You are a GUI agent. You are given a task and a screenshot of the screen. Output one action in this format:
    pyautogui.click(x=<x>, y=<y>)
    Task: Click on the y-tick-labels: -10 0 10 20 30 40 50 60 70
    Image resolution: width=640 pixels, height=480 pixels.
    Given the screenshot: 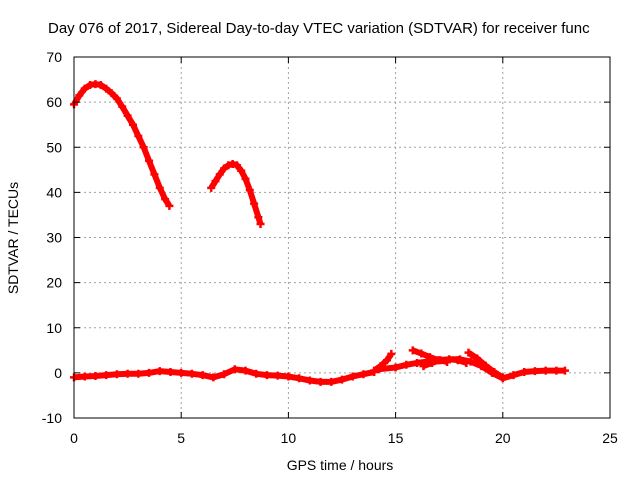 What is the action you would take?
    pyautogui.click(x=52, y=237)
    